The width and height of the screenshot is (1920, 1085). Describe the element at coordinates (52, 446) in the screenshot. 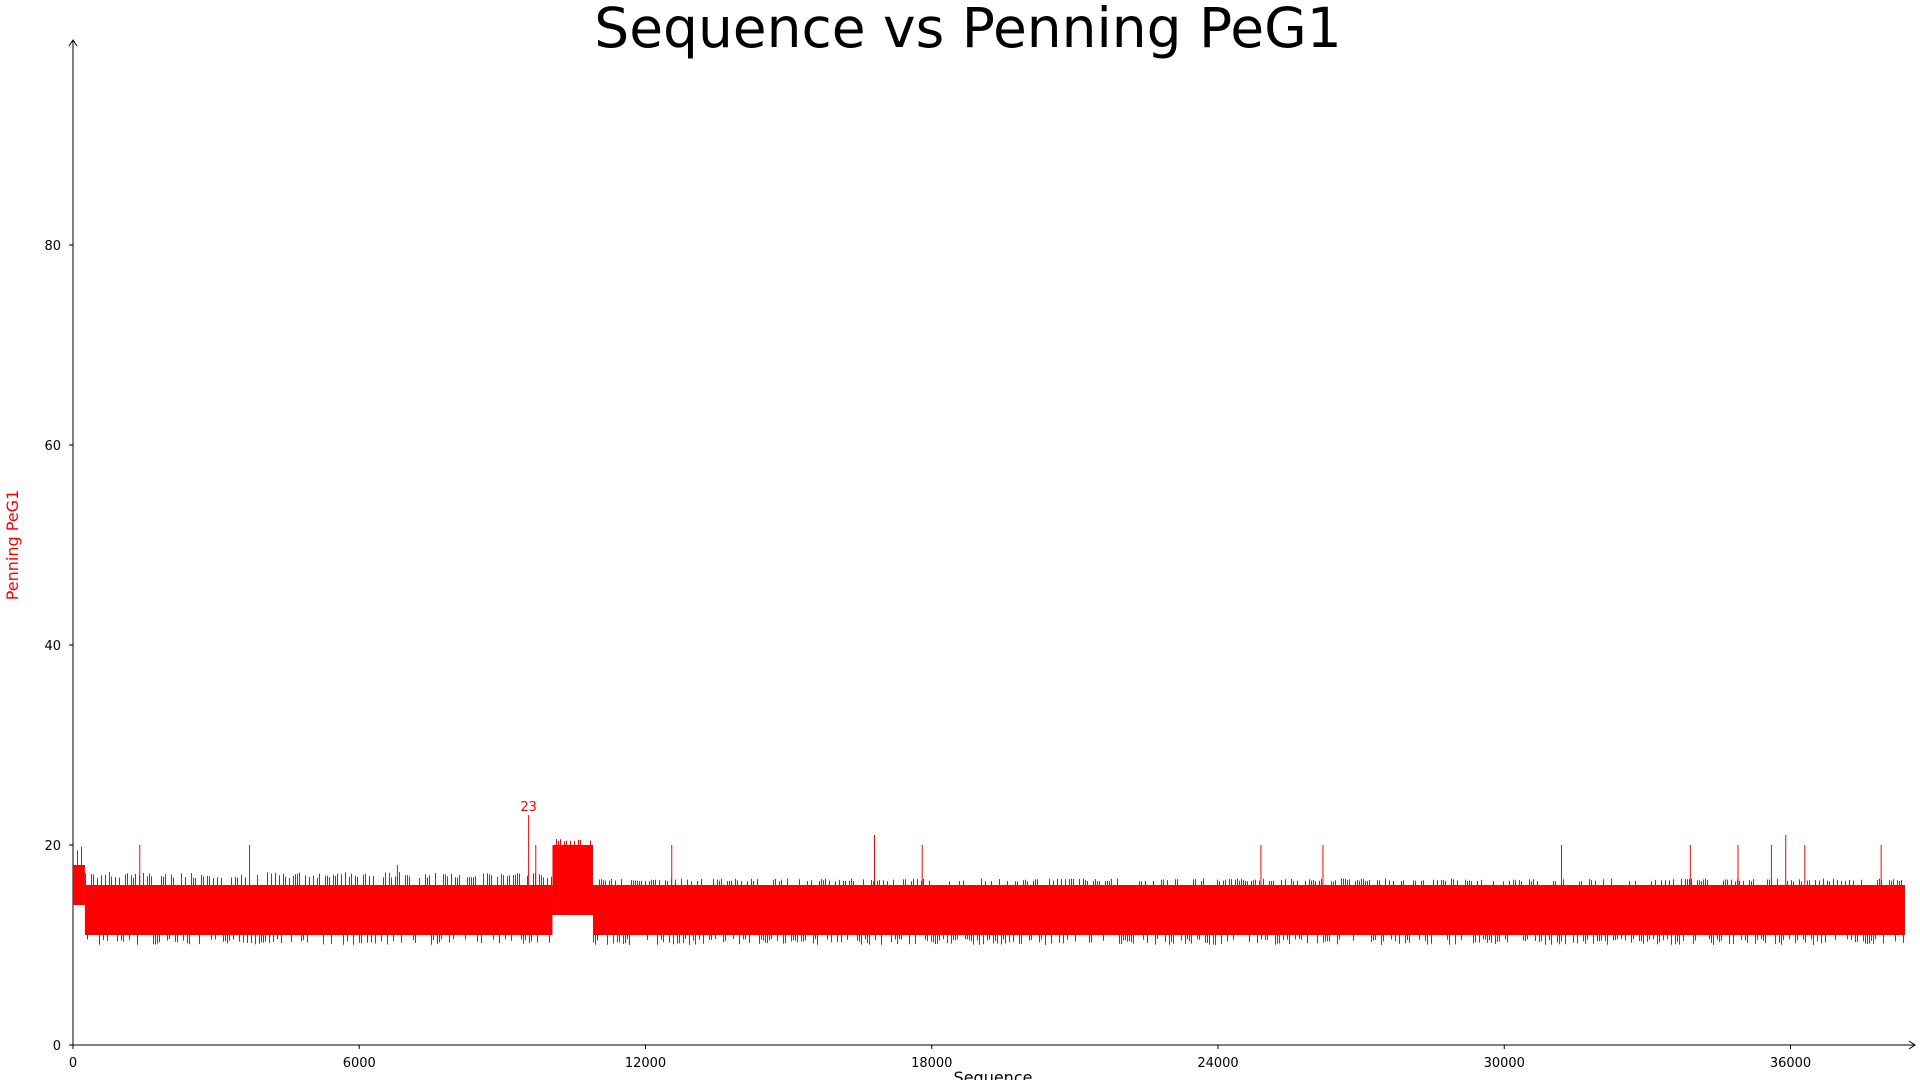

I see `y-tick-label: 60` at that location.